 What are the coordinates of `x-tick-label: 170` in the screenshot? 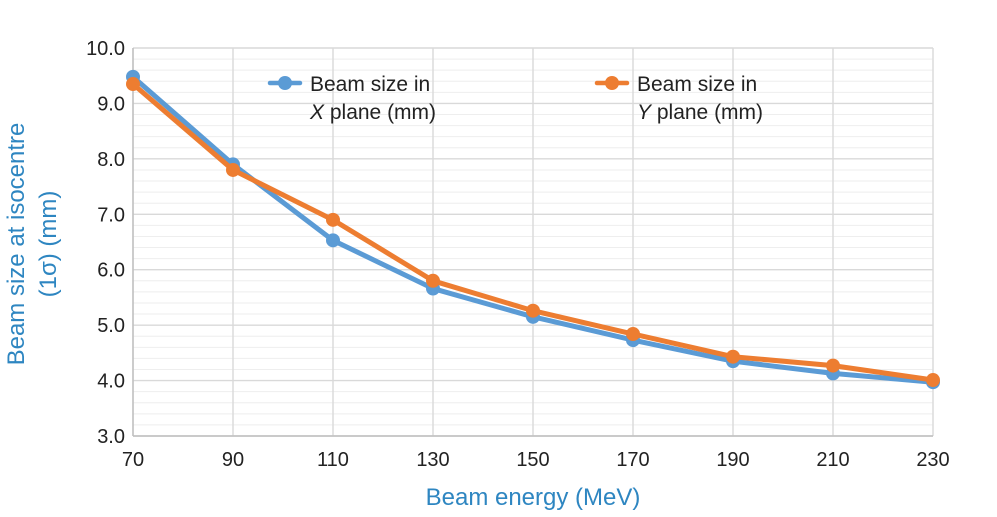 It's located at (632, 460).